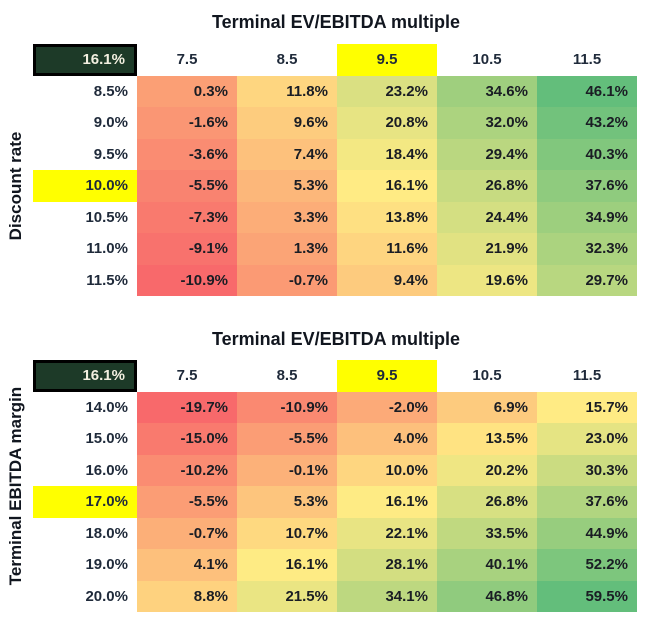 The image size is (653, 625). Describe the element at coordinates (107, 280) in the screenshot. I see `row-label-cell: 11.5%` at that location.